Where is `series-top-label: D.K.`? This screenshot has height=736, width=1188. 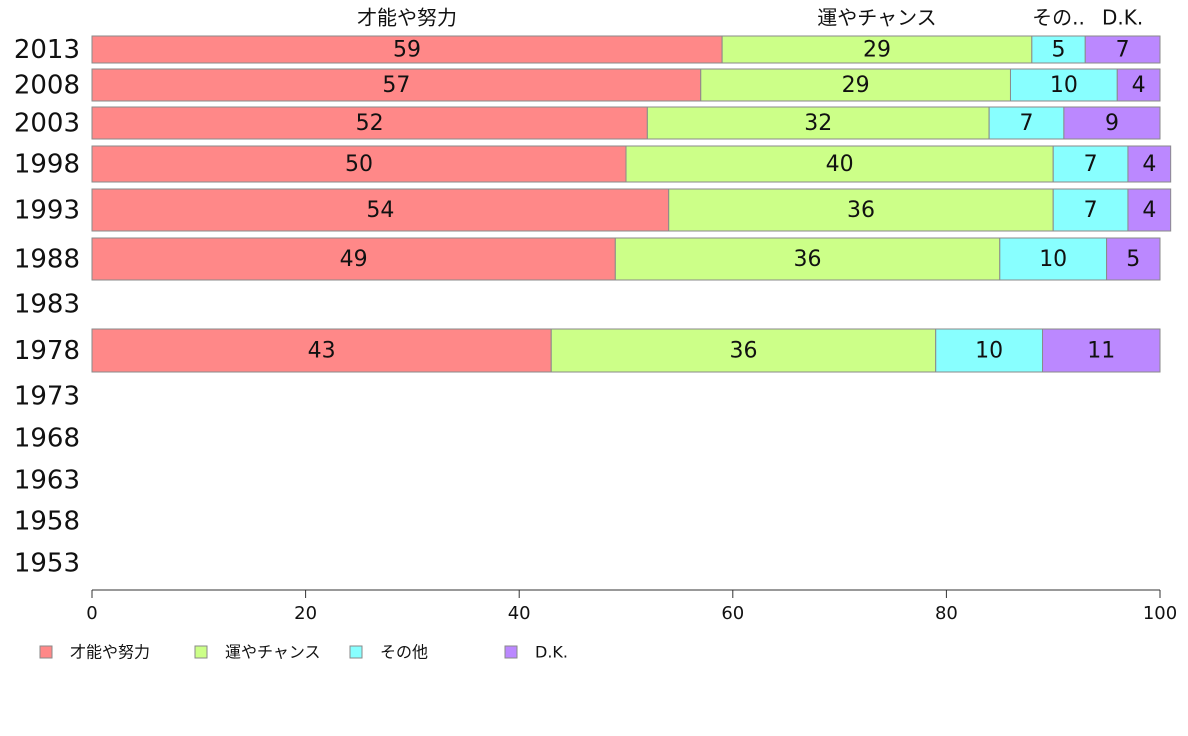
series-top-label: D.K. is located at coordinates (1122, 18).